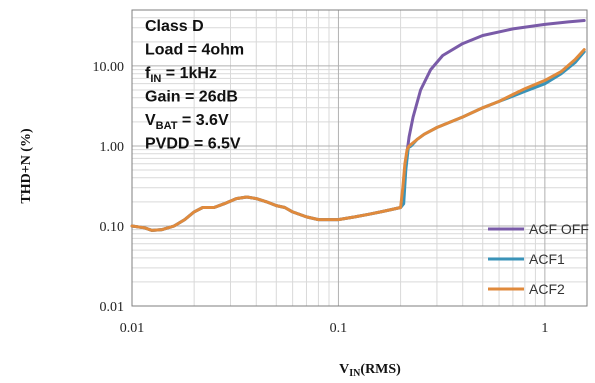 Image resolution: width=595 pixels, height=383 pixels. Describe the element at coordinates (344, 369) in the screenshot. I see `x-axis-title-main: V` at that location.